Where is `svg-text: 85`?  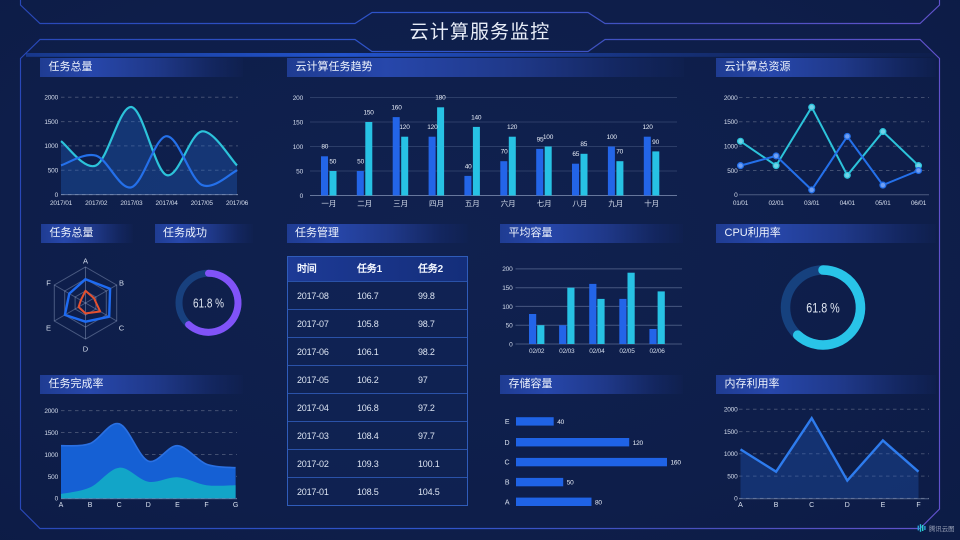 svg-text: 85 is located at coordinates (583, 144).